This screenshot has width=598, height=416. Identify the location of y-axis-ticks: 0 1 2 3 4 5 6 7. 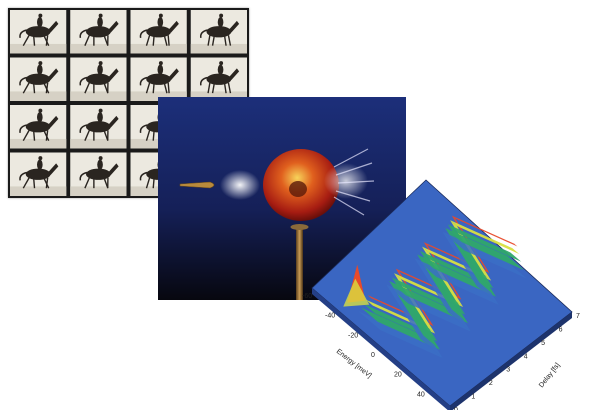
(517, 361).